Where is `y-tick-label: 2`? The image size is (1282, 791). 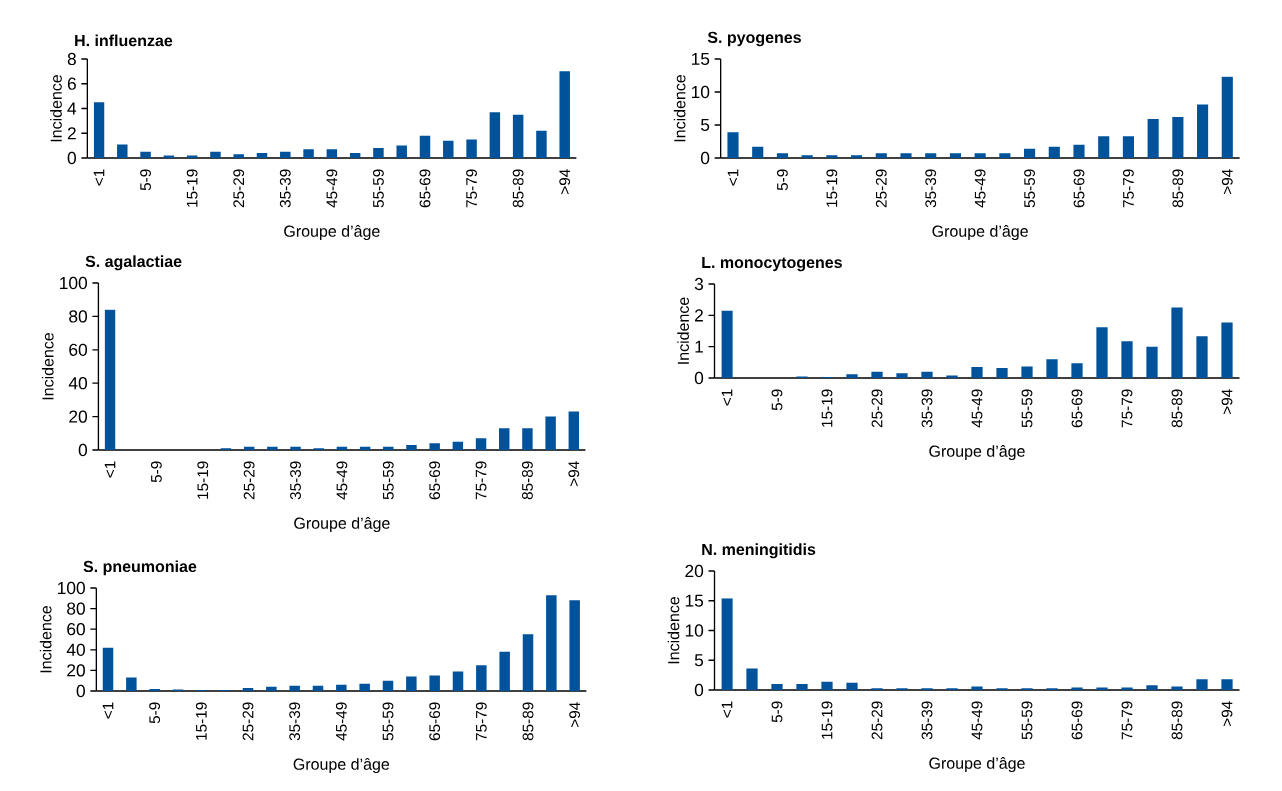
y-tick-label: 2 is located at coordinates (71, 133).